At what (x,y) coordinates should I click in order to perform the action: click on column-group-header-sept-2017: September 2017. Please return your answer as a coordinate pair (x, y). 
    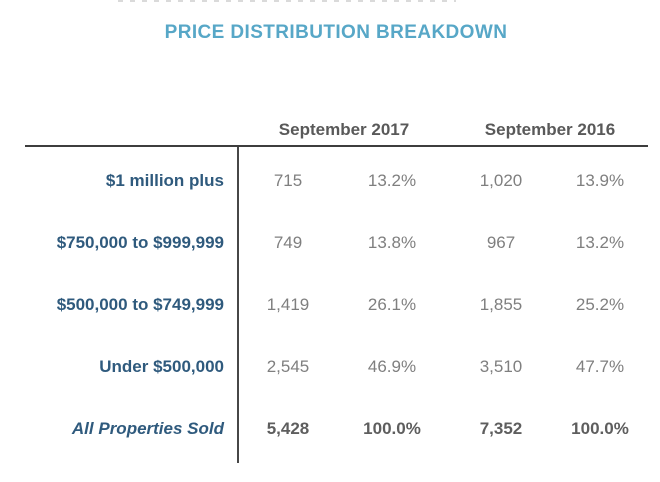
    Looking at the image, I should click on (344, 129).